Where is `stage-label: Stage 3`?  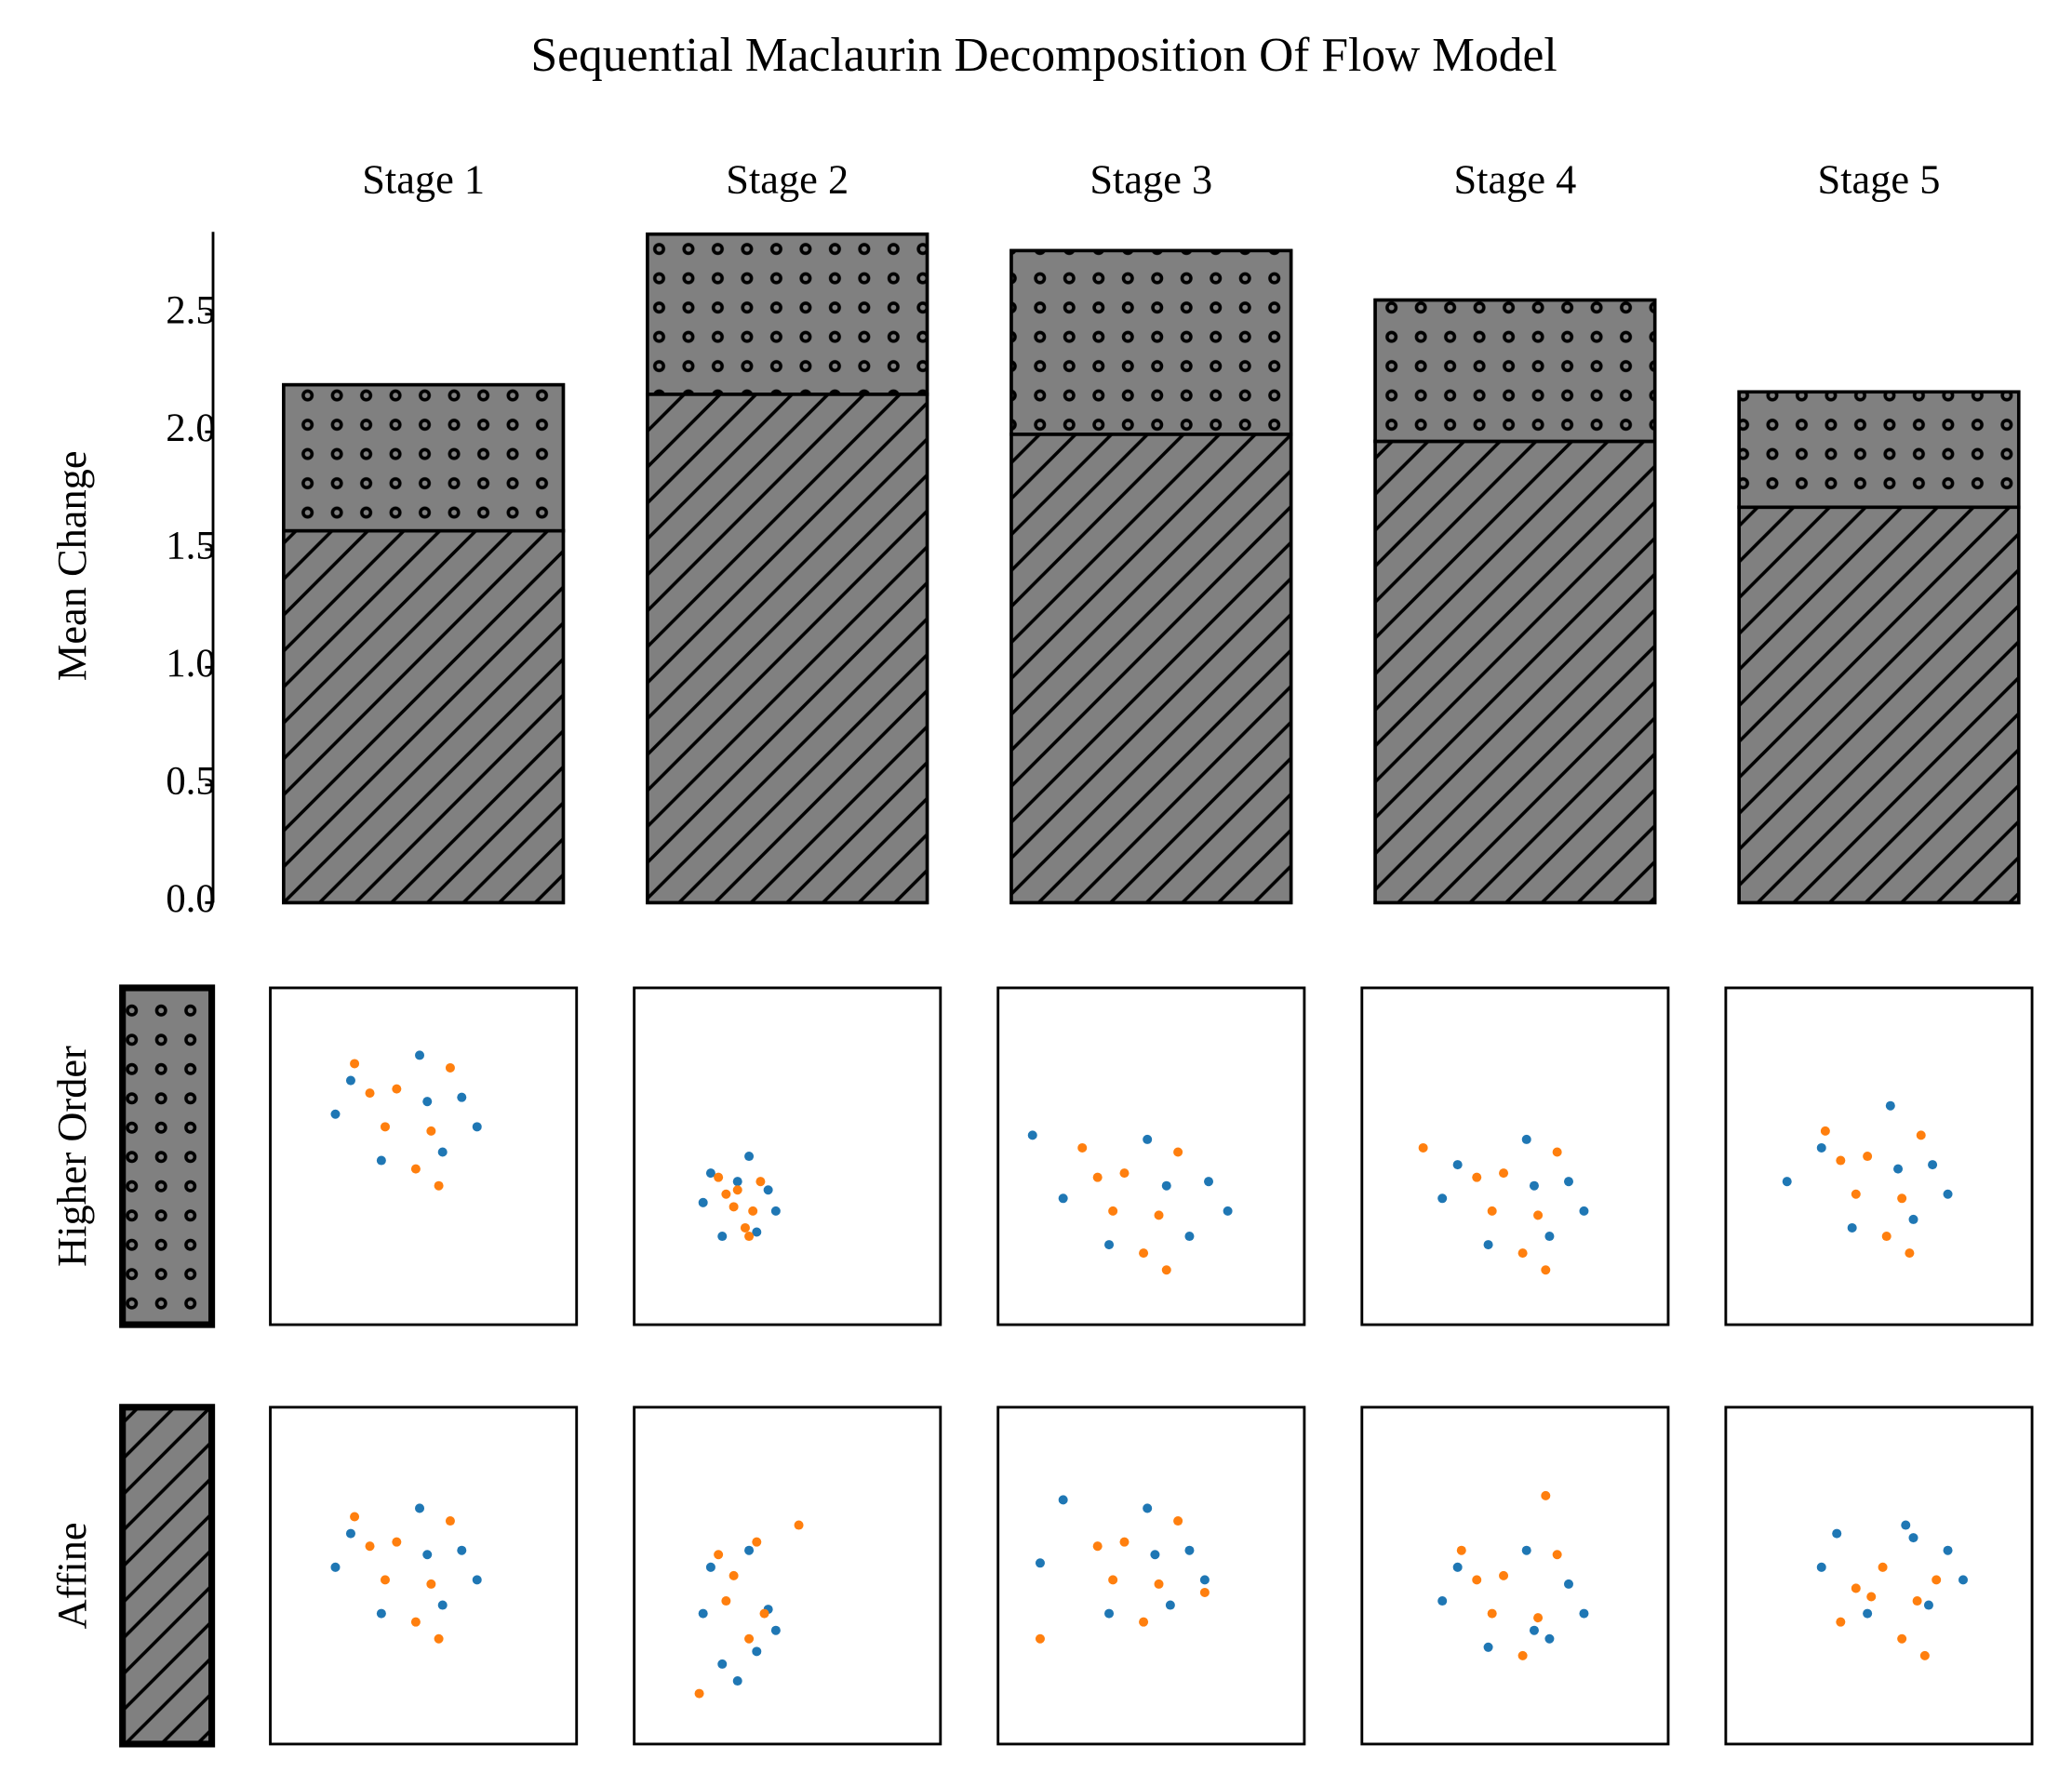 stage-label: Stage 3 is located at coordinates (1151, 179).